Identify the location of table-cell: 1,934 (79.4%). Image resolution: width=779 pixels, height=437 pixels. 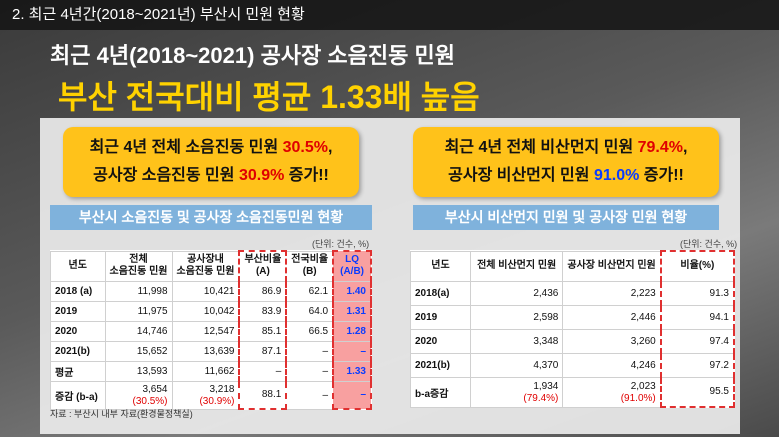
(516, 392).